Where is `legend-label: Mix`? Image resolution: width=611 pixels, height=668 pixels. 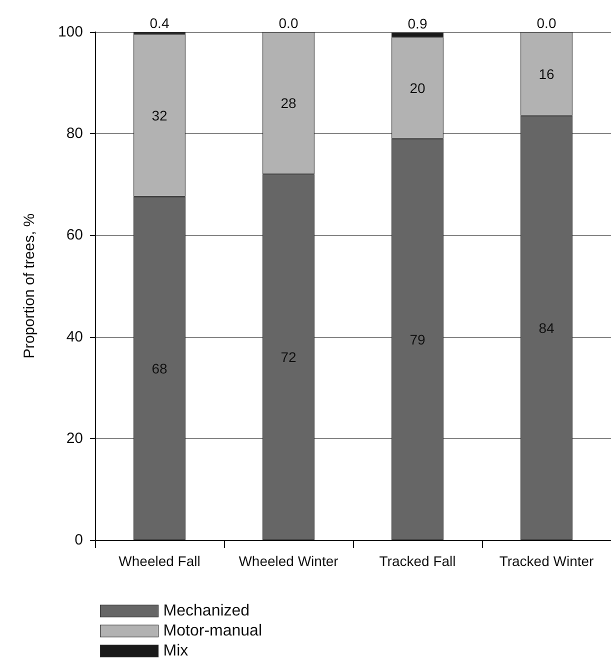 legend-label: Mix is located at coordinates (175, 651).